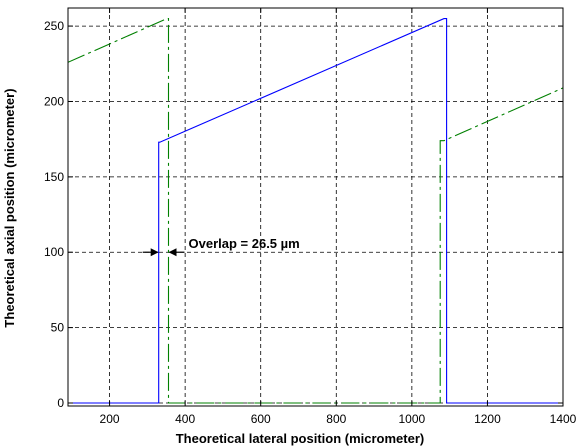 Image resolution: width=577 pixels, height=448 pixels. Describe the element at coordinates (54, 177) in the screenshot. I see `y-tick-label: 150` at that location.